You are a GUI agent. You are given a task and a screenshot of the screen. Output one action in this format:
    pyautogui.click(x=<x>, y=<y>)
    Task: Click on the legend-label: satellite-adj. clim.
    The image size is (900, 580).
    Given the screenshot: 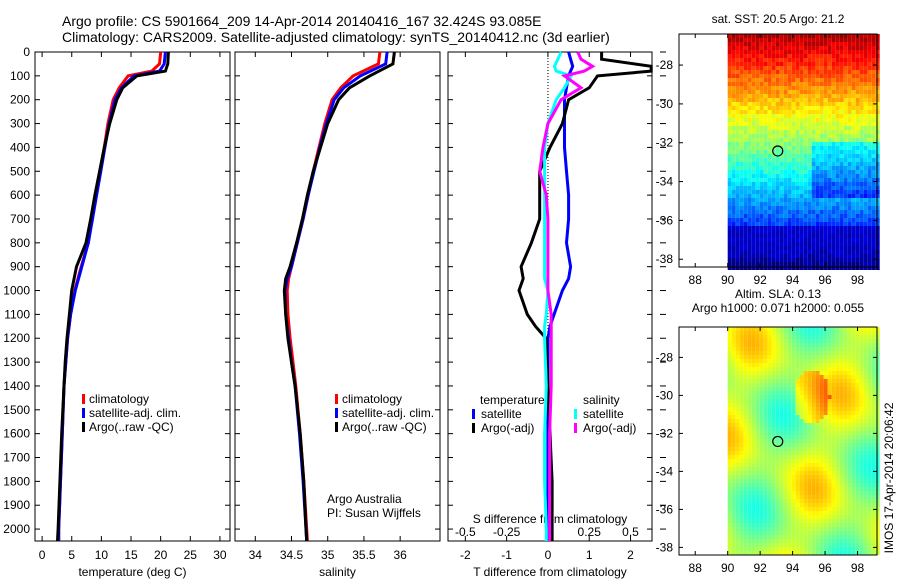 What is the action you would take?
    pyautogui.click(x=135, y=413)
    